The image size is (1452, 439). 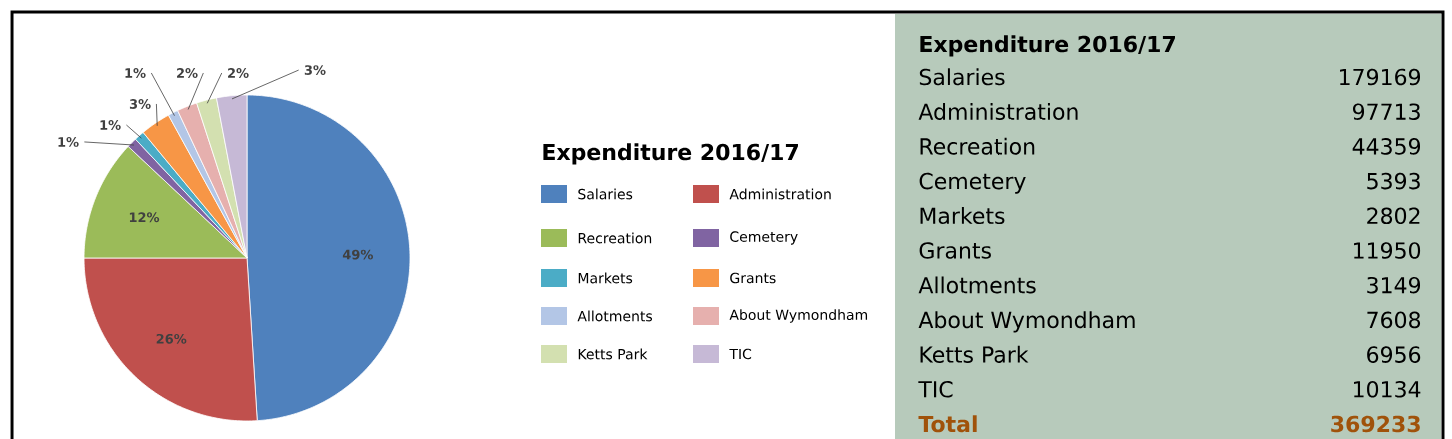 I want to click on legend-label: Salaries, so click(x=605, y=194).